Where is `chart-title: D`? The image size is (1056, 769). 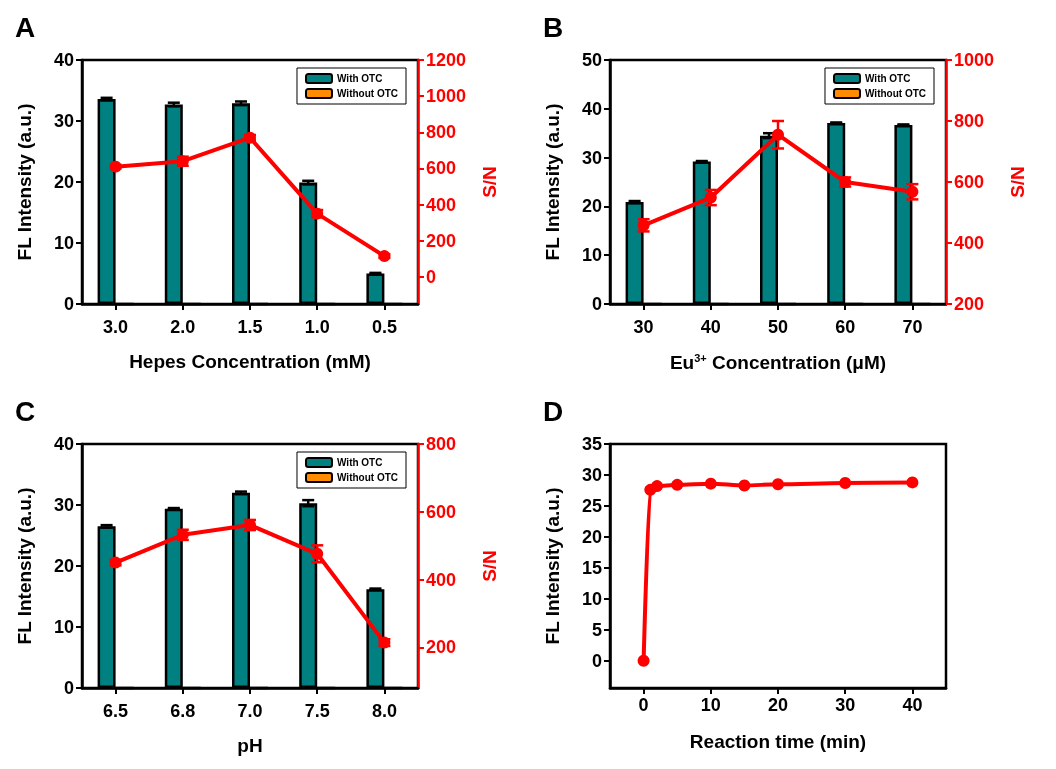
chart-title: D is located at coordinates (553, 411).